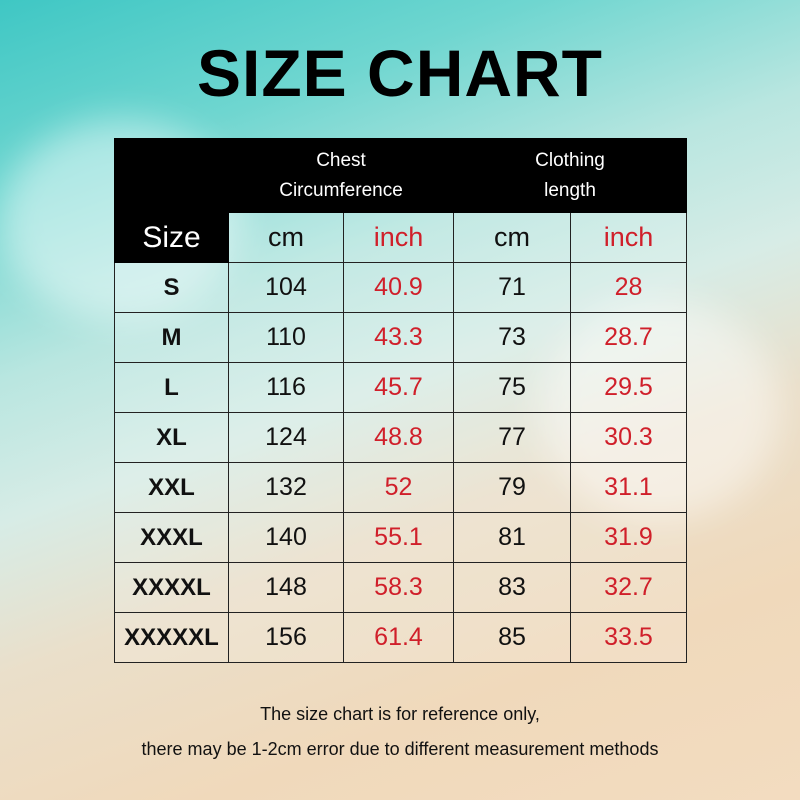 Image resolution: width=800 pixels, height=800 pixels. What do you see at coordinates (398, 487) in the screenshot?
I see `cell-chest-inch: 52` at bounding box center [398, 487].